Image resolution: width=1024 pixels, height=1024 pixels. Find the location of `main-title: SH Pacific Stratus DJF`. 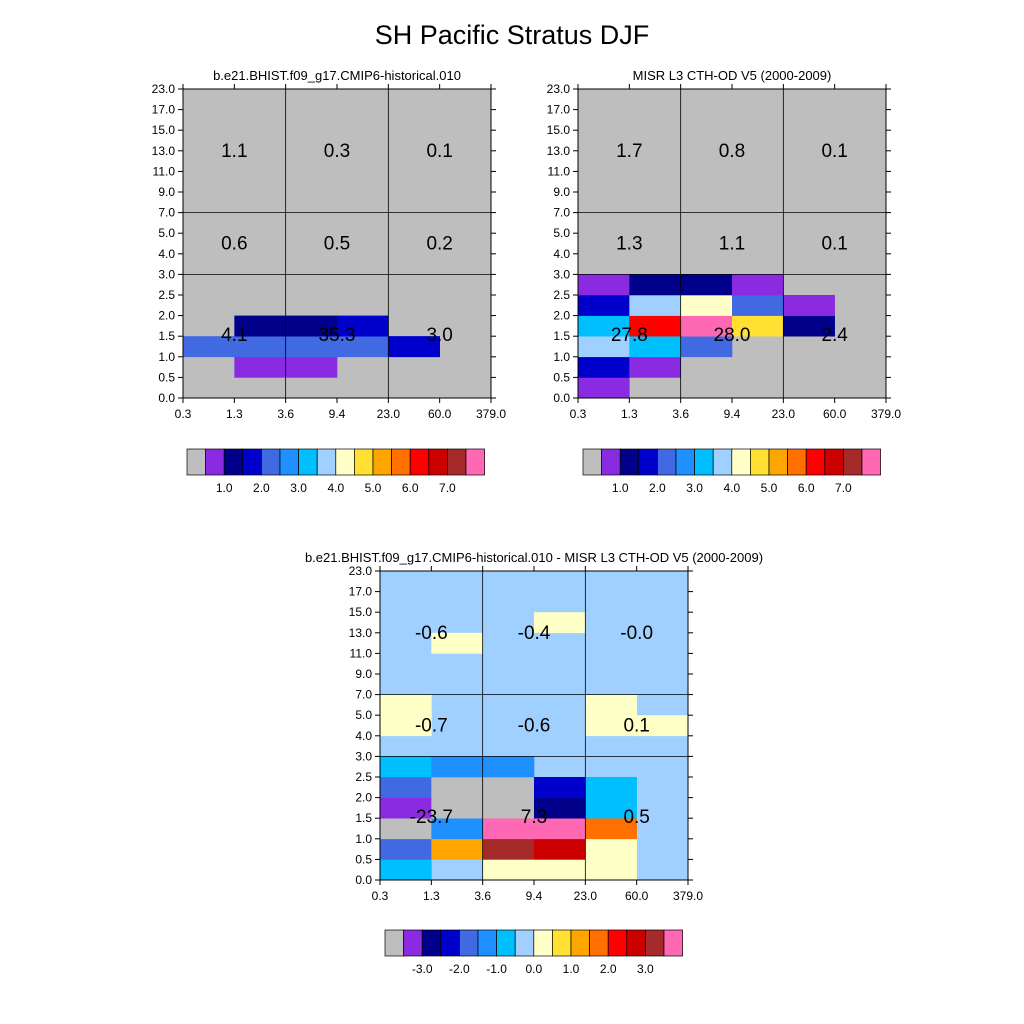

main-title: SH Pacific Stratus DJF is located at coordinates (512, 35).